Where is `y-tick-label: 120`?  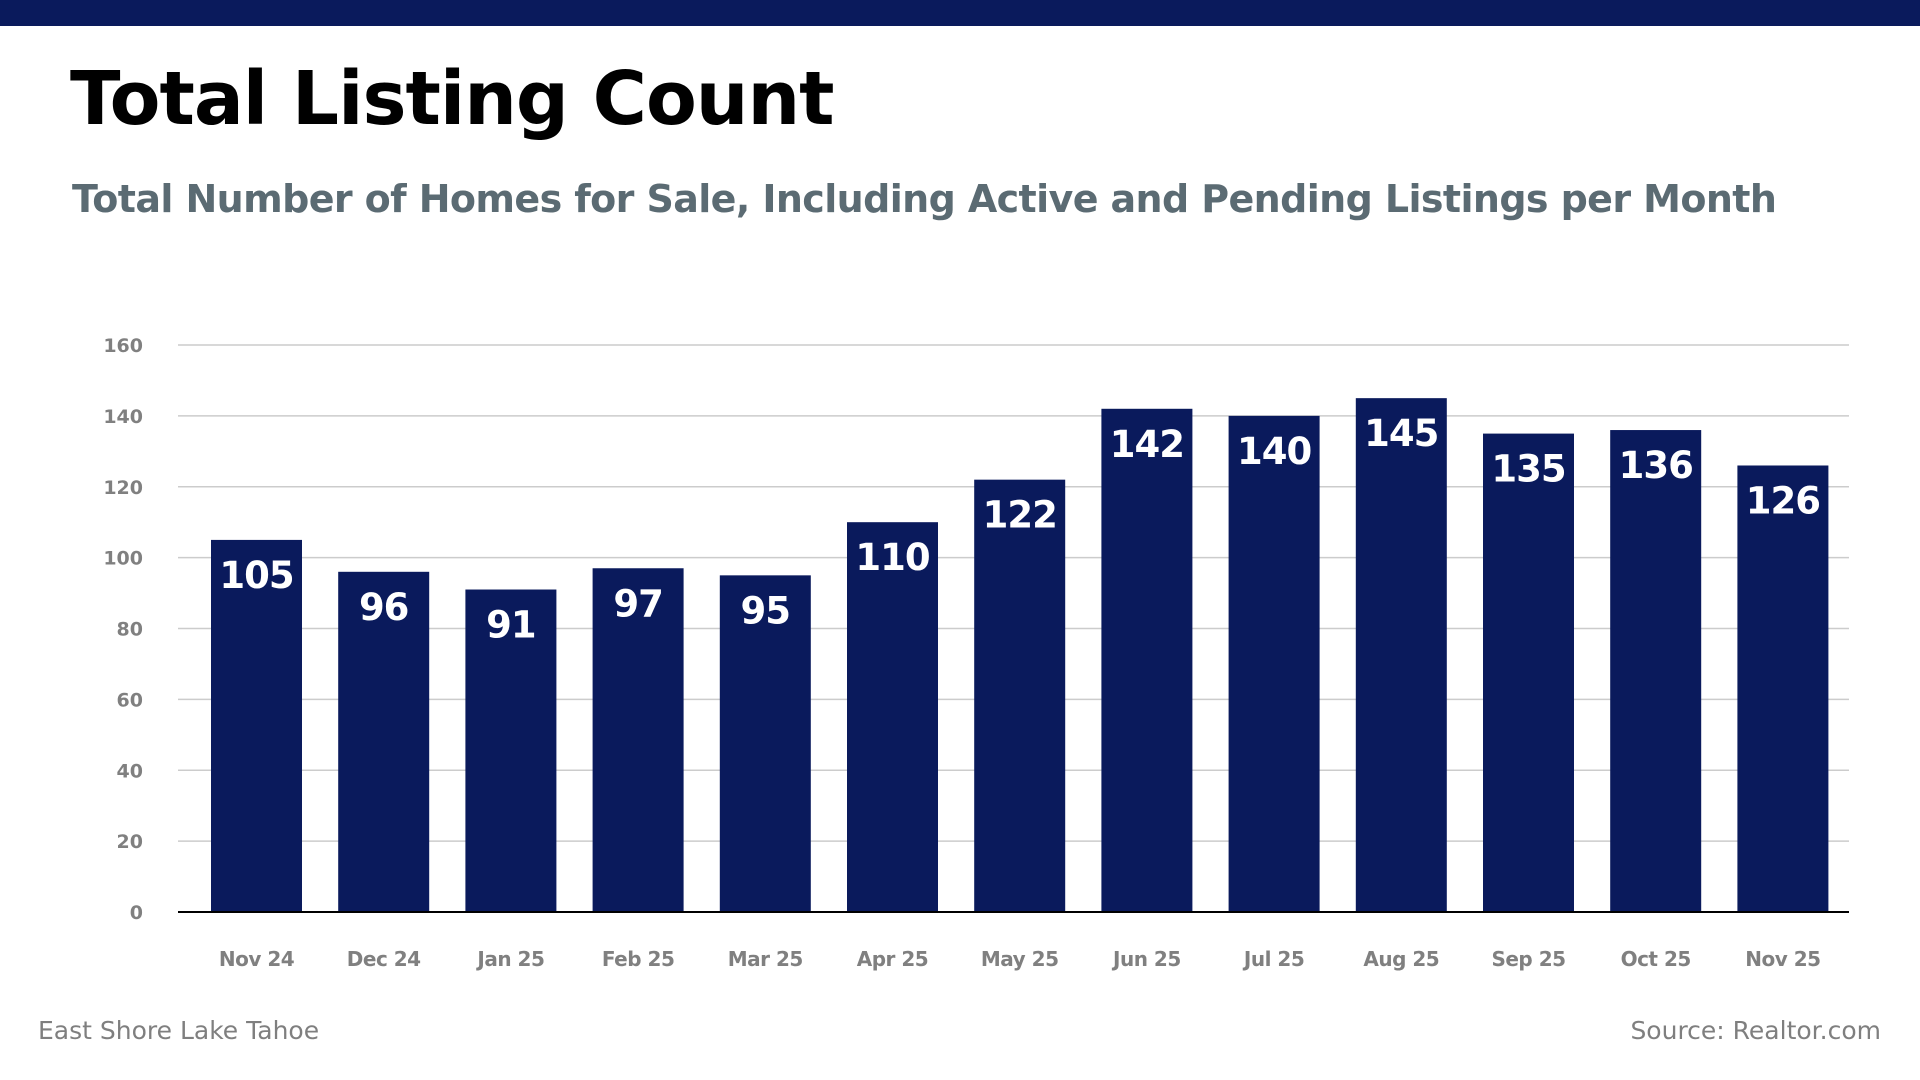
y-tick-label: 120 is located at coordinates (123, 488).